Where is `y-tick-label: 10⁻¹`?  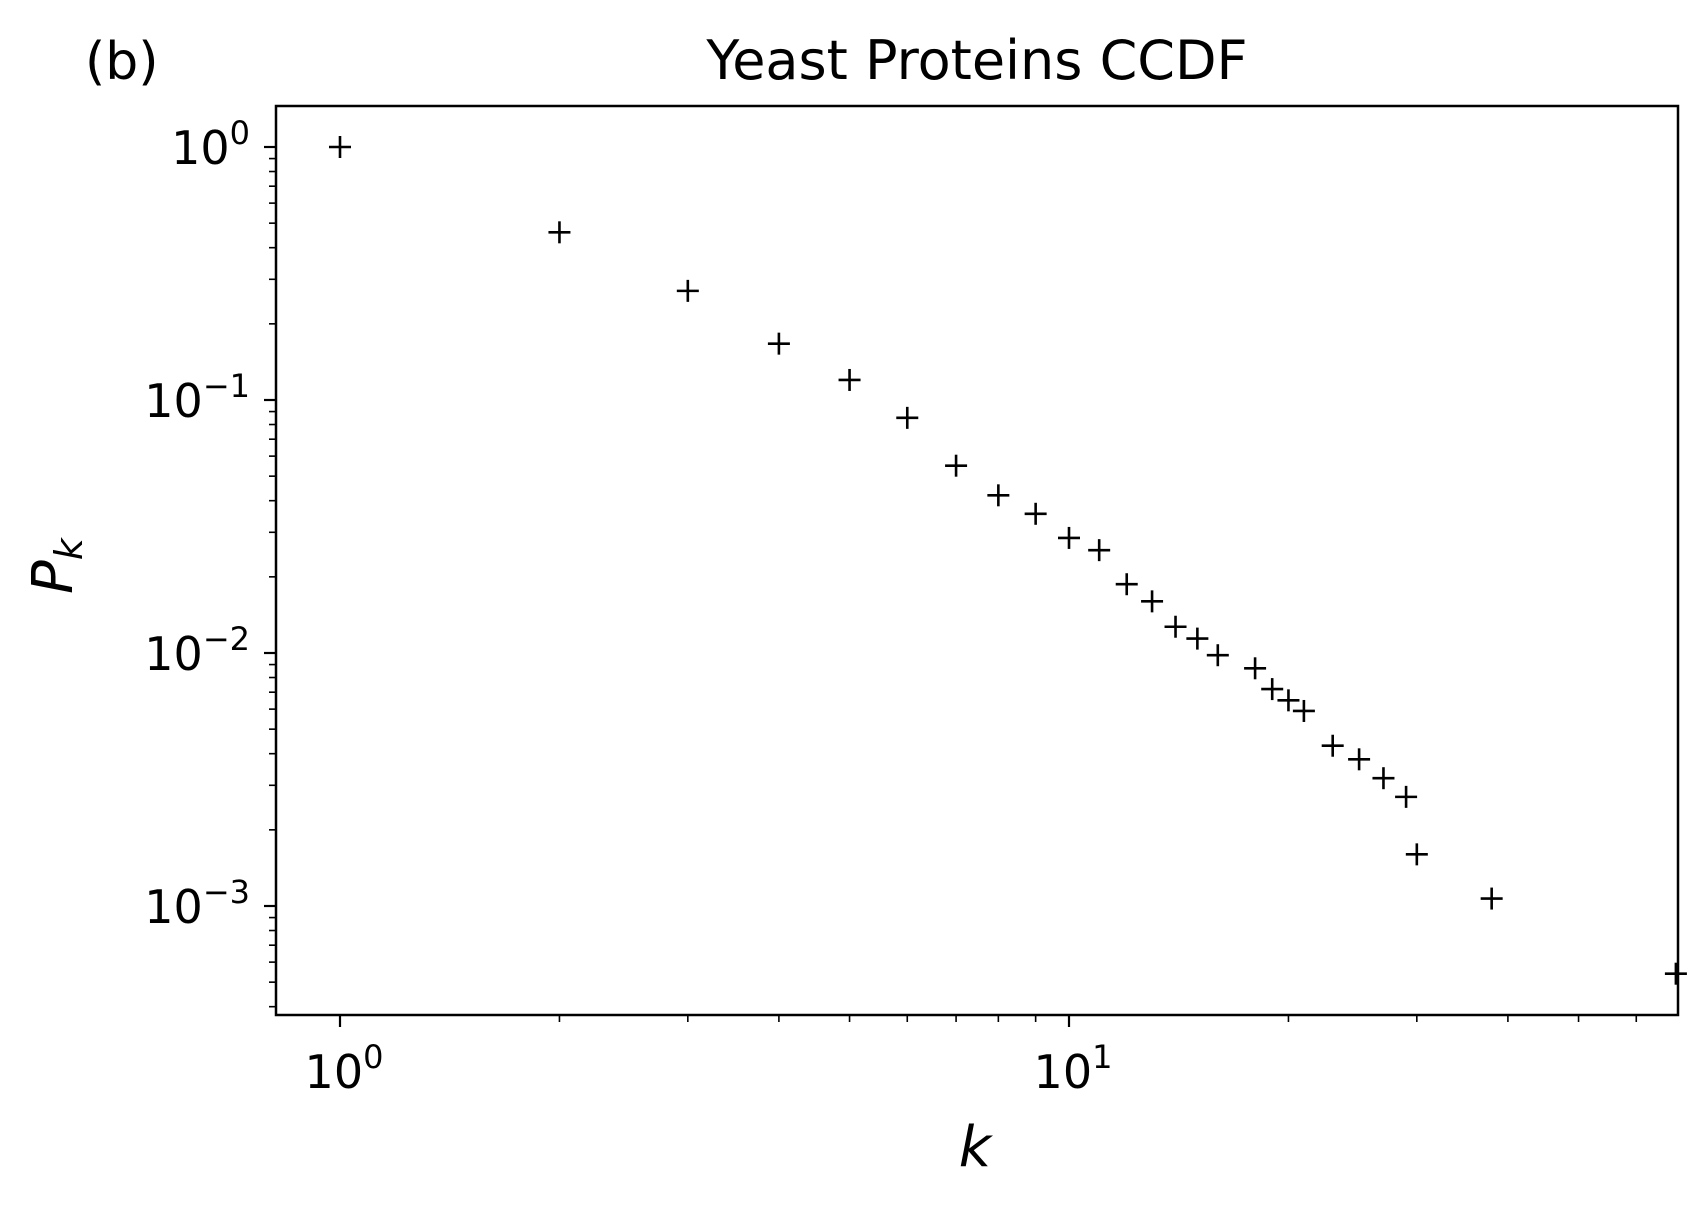 y-tick-label: 10⁻¹ is located at coordinates (197, 397).